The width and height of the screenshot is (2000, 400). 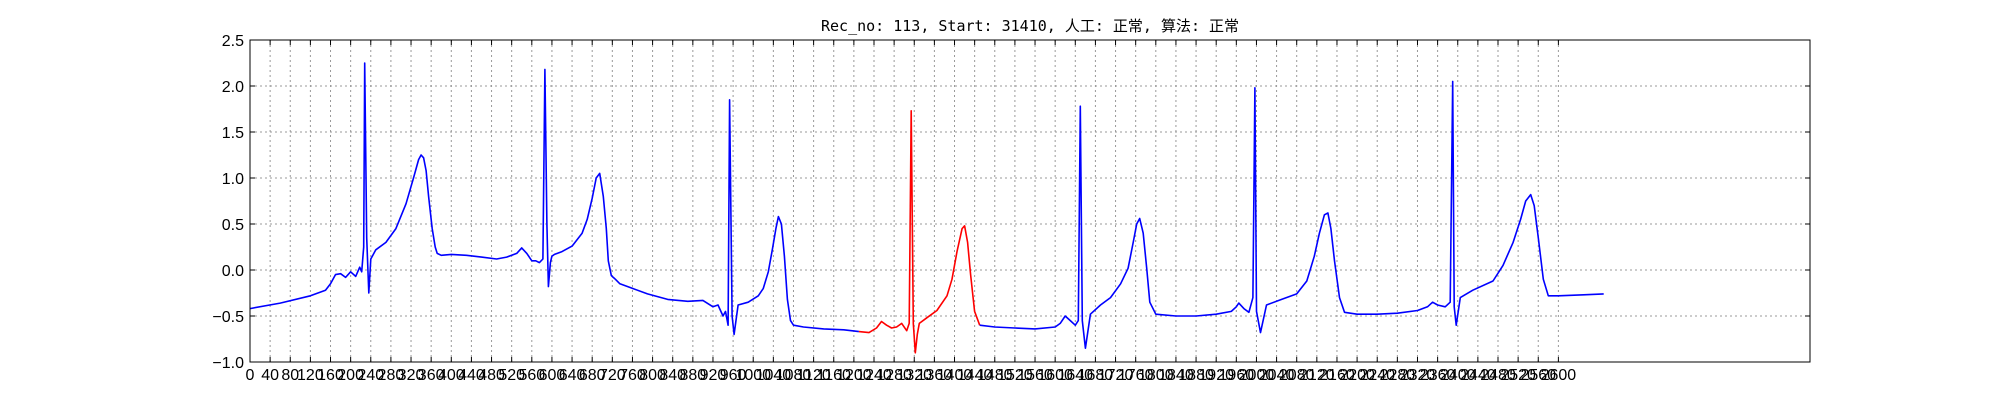 I want to click on x-tick-label: 40, so click(x=270, y=375).